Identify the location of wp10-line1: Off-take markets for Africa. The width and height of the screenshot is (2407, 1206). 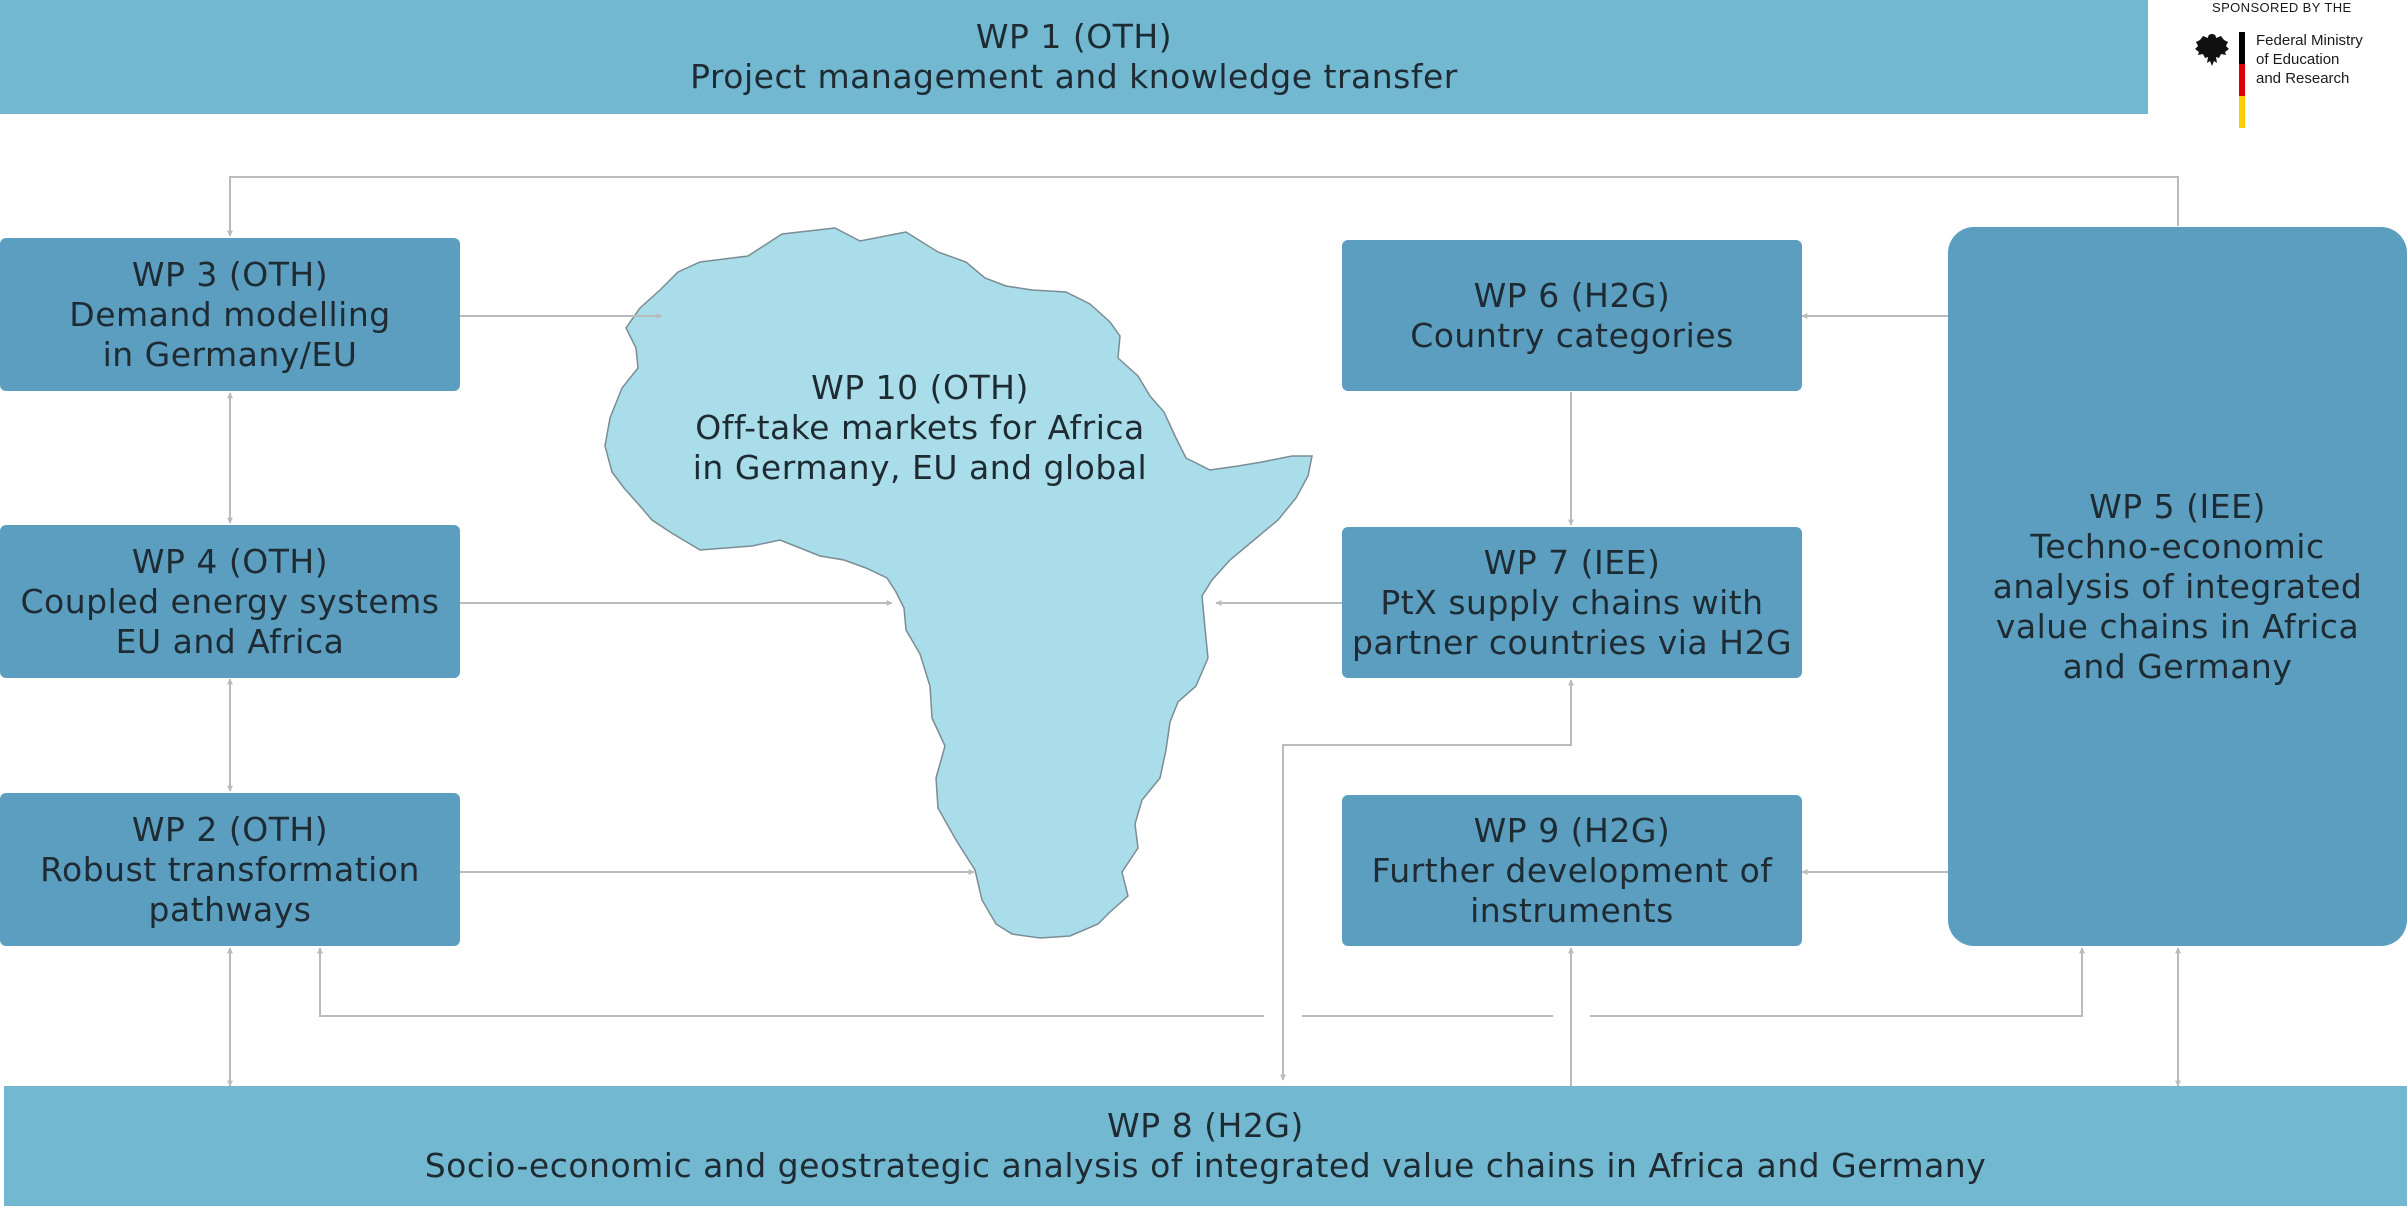
(920, 427).